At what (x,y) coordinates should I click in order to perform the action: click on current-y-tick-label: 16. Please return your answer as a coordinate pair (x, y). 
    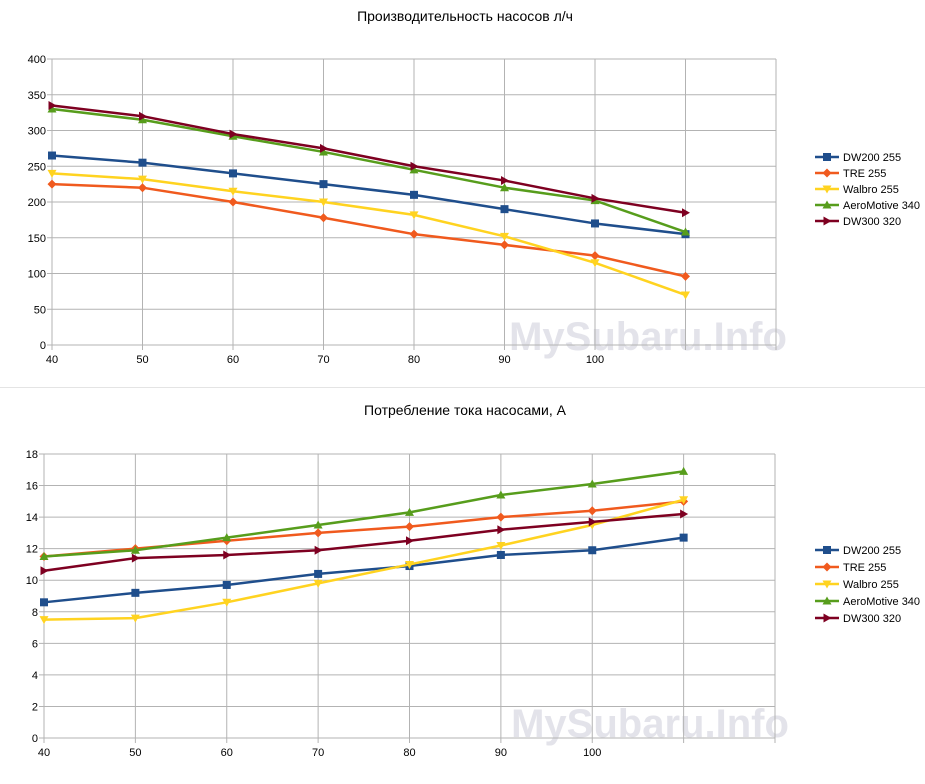
    Looking at the image, I should click on (32, 487).